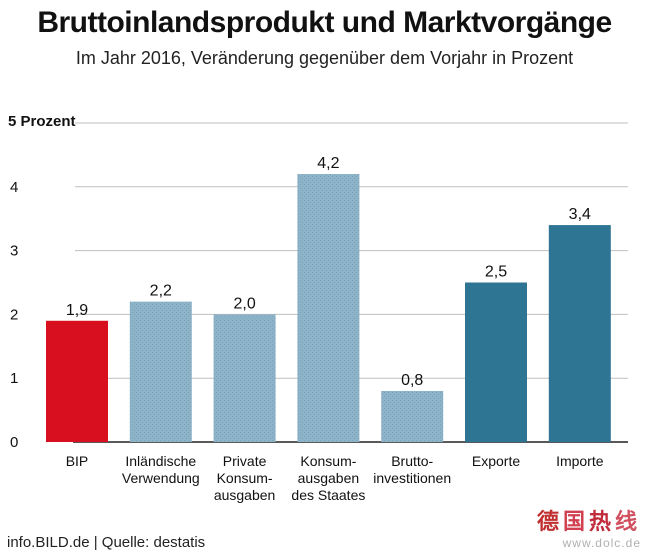 The height and width of the screenshot is (558, 649). I want to click on watermark: 德国热线 www.dolc.de, so click(589, 527).